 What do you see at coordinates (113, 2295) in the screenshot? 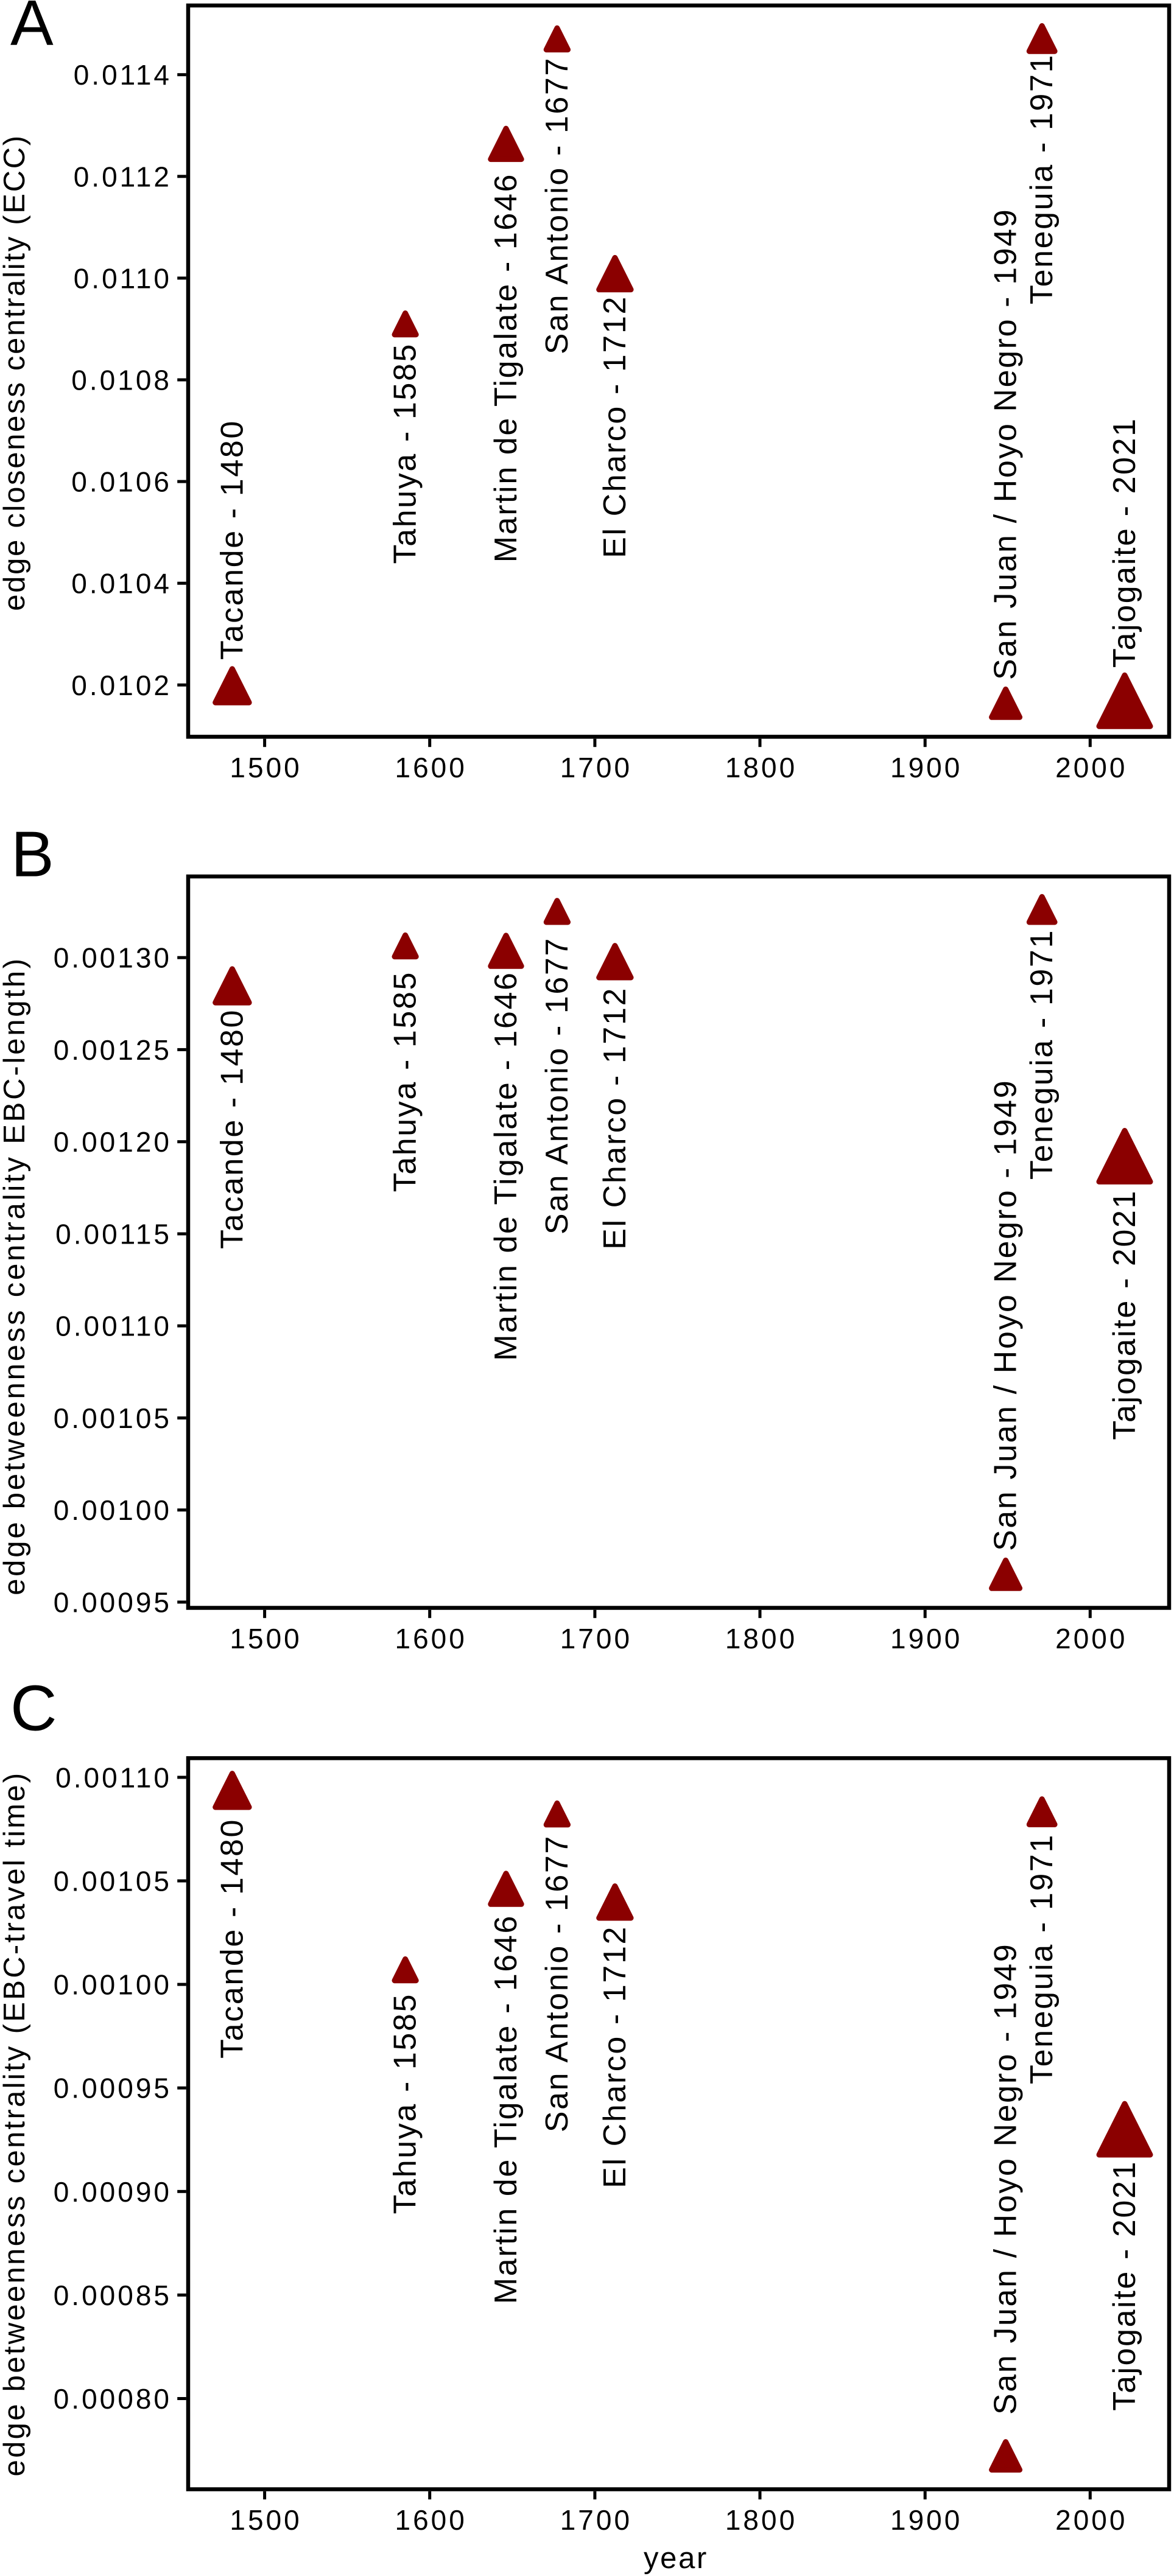
I see `svg-text: 0.00085` at bounding box center [113, 2295].